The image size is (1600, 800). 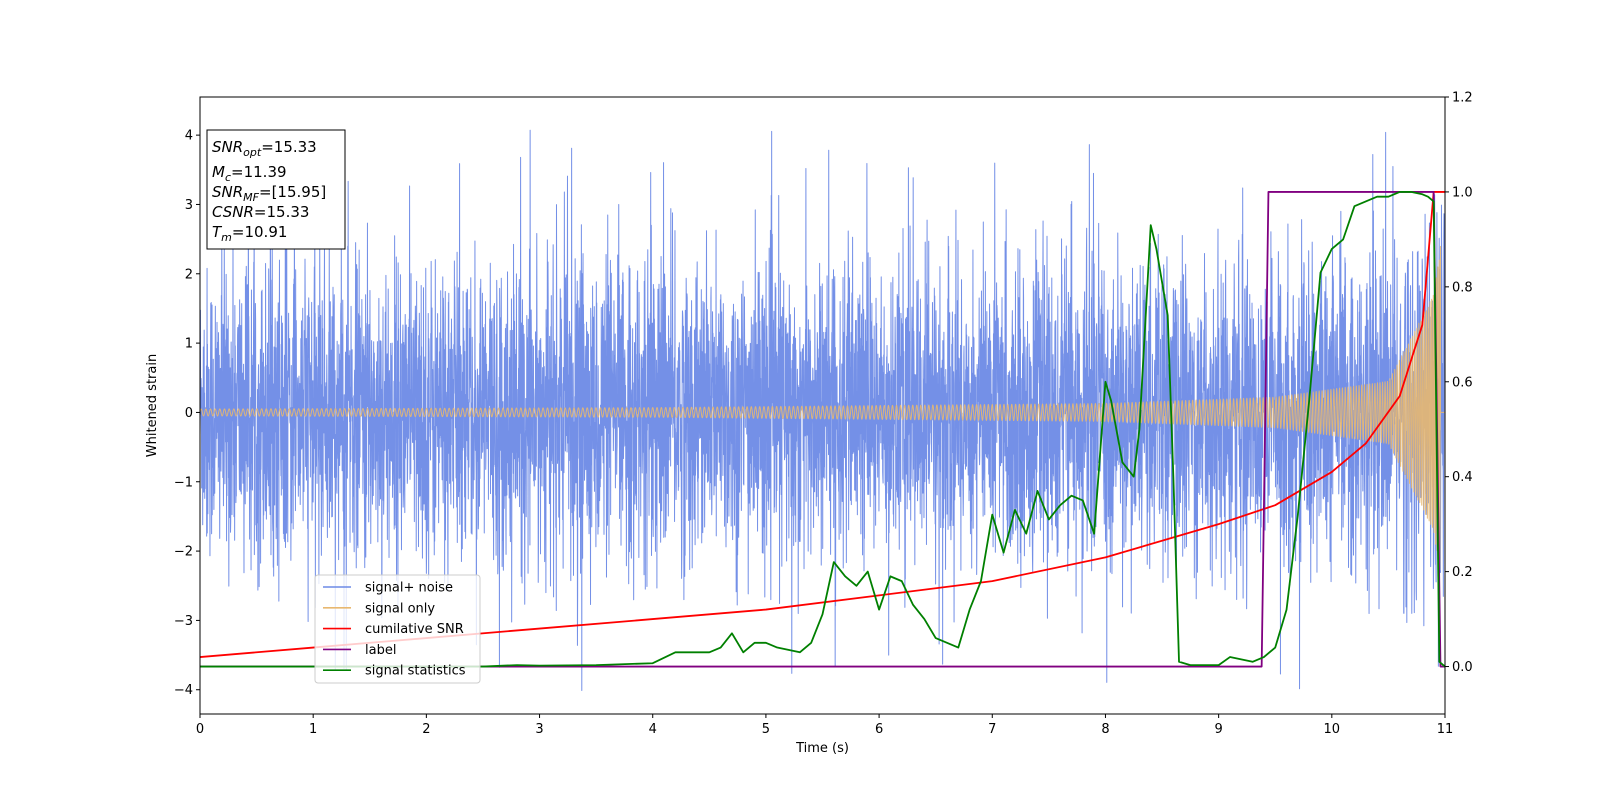 What do you see at coordinates (539, 729) in the screenshot?
I see `x-tick-label: 3` at bounding box center [539, 729].